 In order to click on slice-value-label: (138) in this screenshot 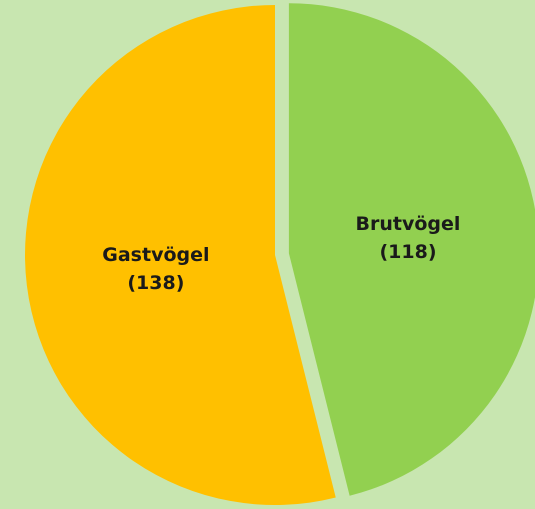, I will do `click(155, 283)`.